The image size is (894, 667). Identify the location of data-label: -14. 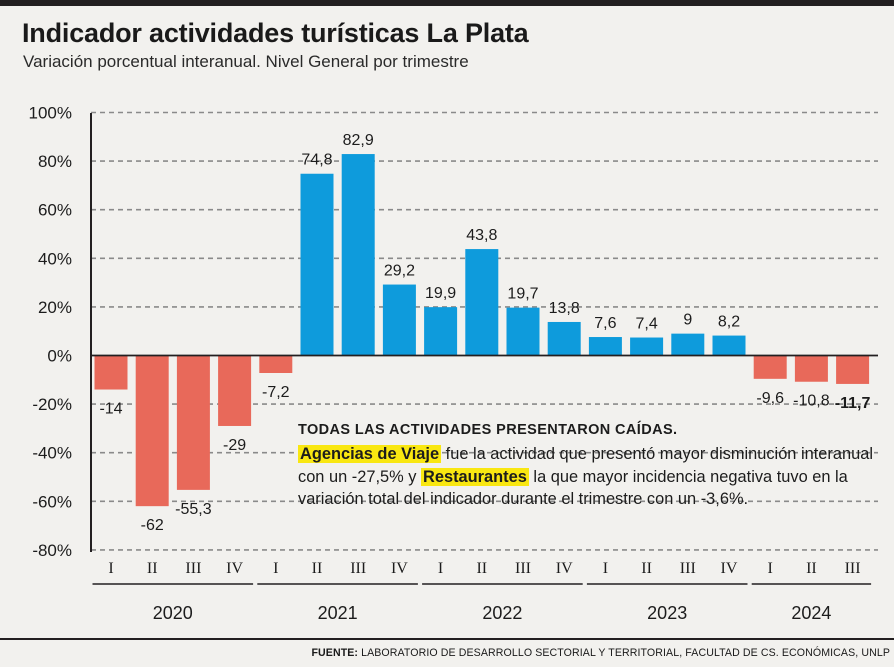
(110, 409).